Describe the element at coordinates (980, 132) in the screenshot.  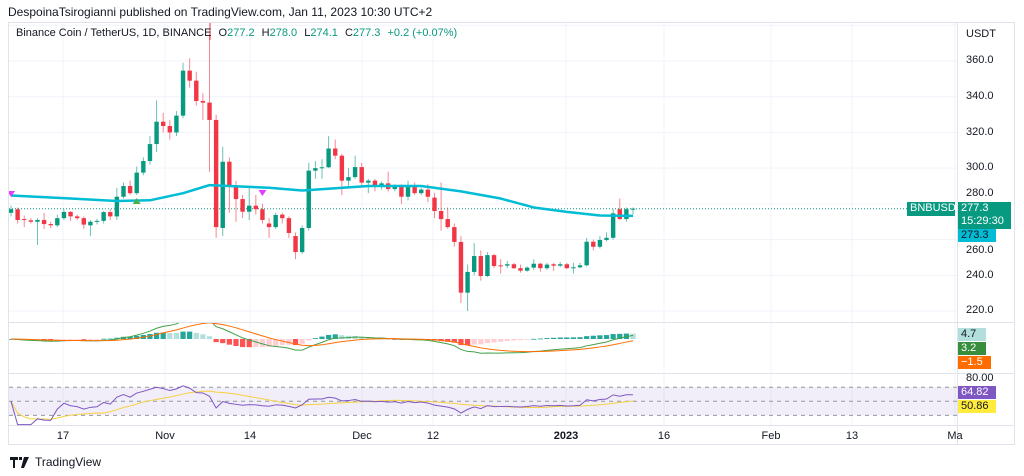
I see `price-tick: 320.0` at that location.